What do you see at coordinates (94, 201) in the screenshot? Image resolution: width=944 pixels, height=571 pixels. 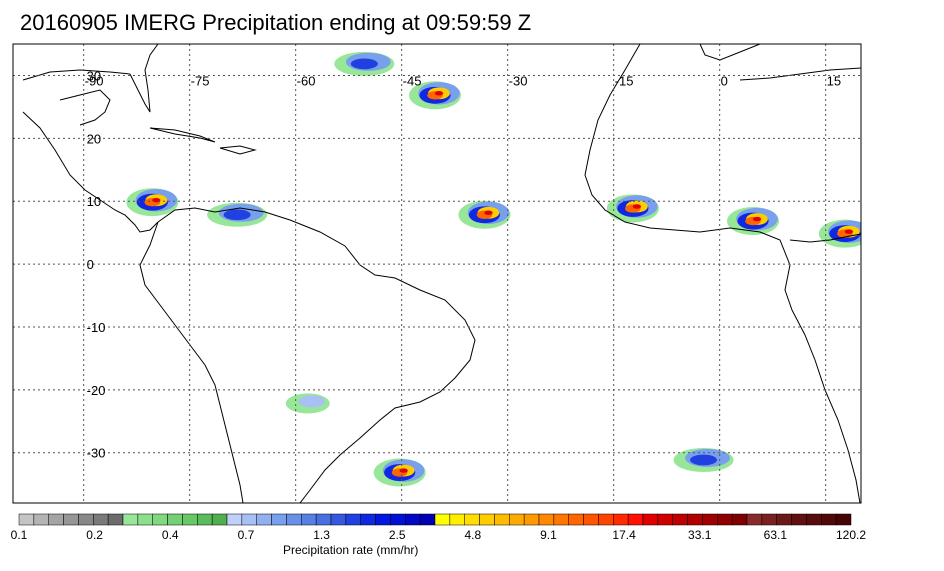 I see `lat-tick-label: 10` at bounding box center [94, 201].